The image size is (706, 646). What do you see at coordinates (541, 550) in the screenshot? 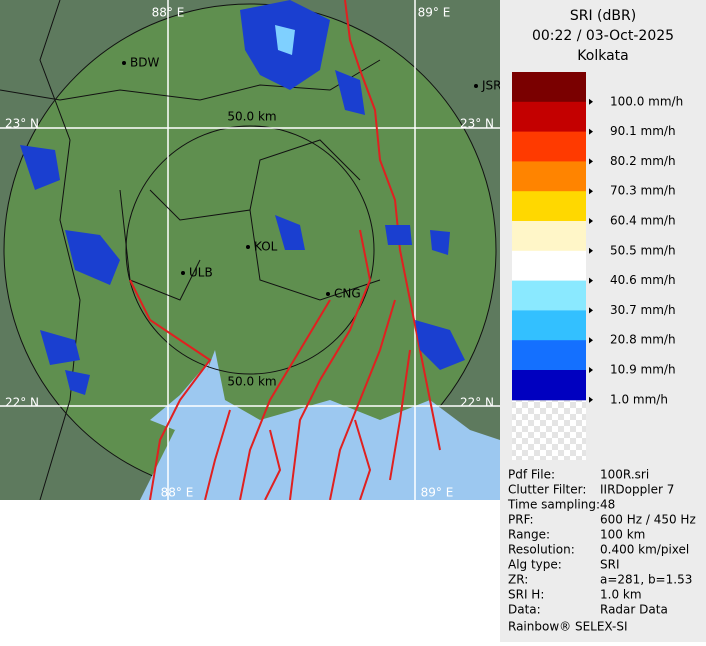
I see `info-key: Resolution:` at bounding box center [541, 550].